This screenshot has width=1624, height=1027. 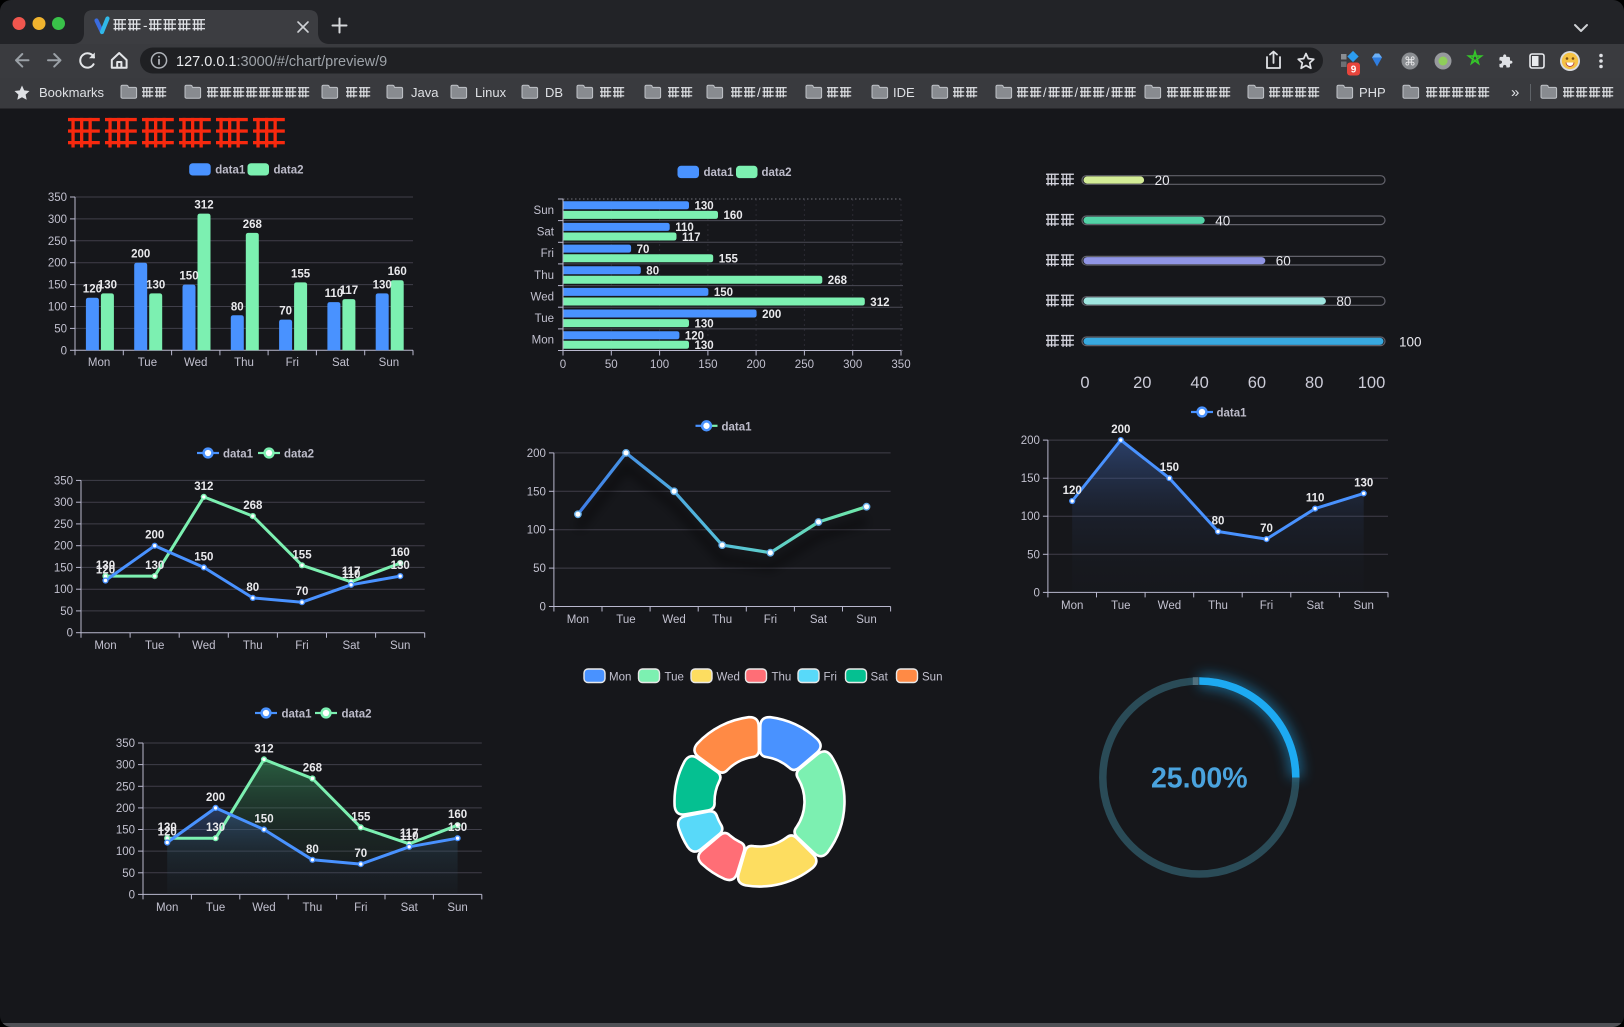 I want to click on svg-text: 250, so click(x=63, y=525).